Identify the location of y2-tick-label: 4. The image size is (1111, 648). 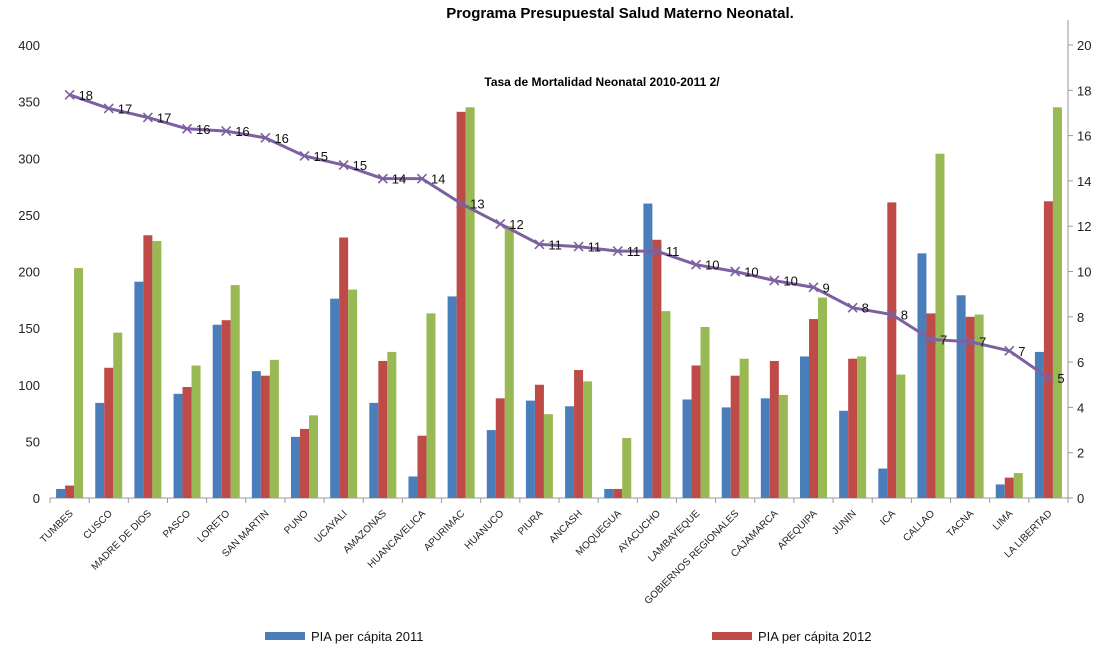
(1080, 407).